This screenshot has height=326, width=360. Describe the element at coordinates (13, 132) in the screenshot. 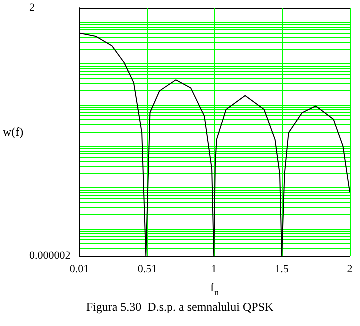

I see `y-axis-title: w(f)` at that location.